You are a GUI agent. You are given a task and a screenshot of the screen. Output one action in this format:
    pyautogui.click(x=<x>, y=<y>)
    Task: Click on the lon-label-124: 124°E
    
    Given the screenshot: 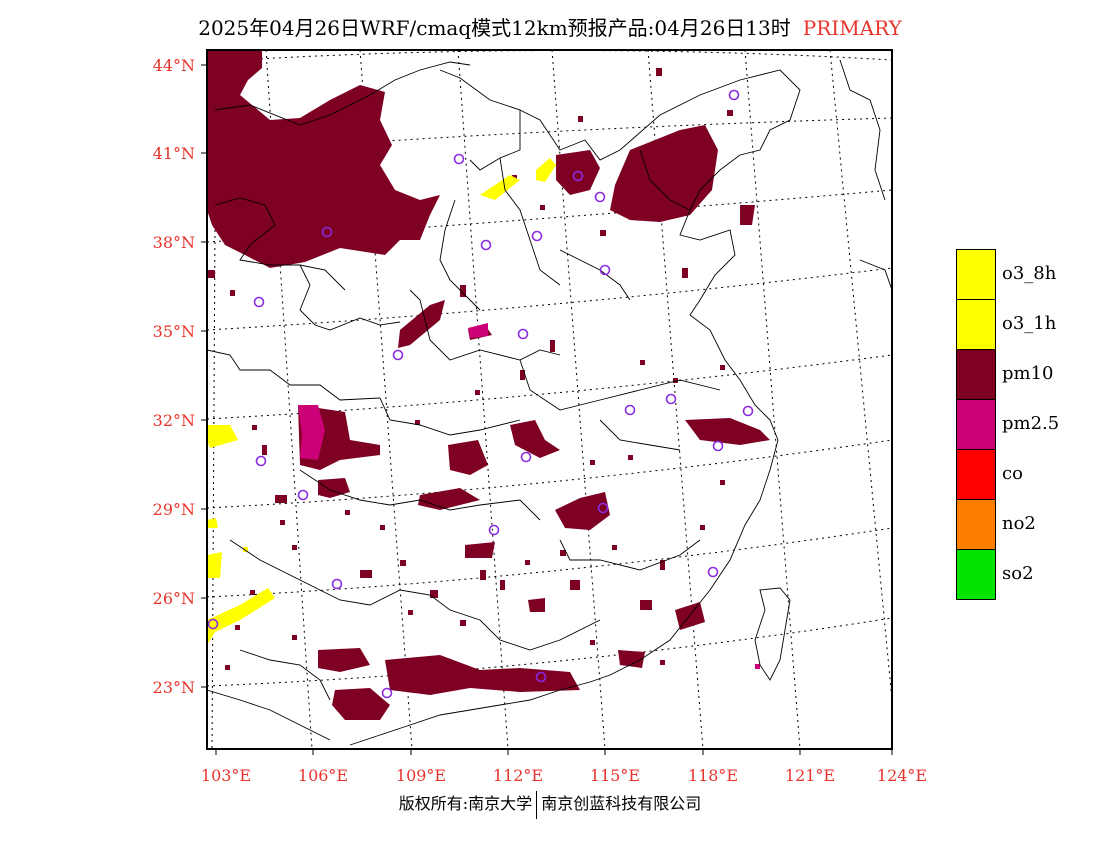 What is the action you would take?
    pyautogui.click(x=902, y=775)
    